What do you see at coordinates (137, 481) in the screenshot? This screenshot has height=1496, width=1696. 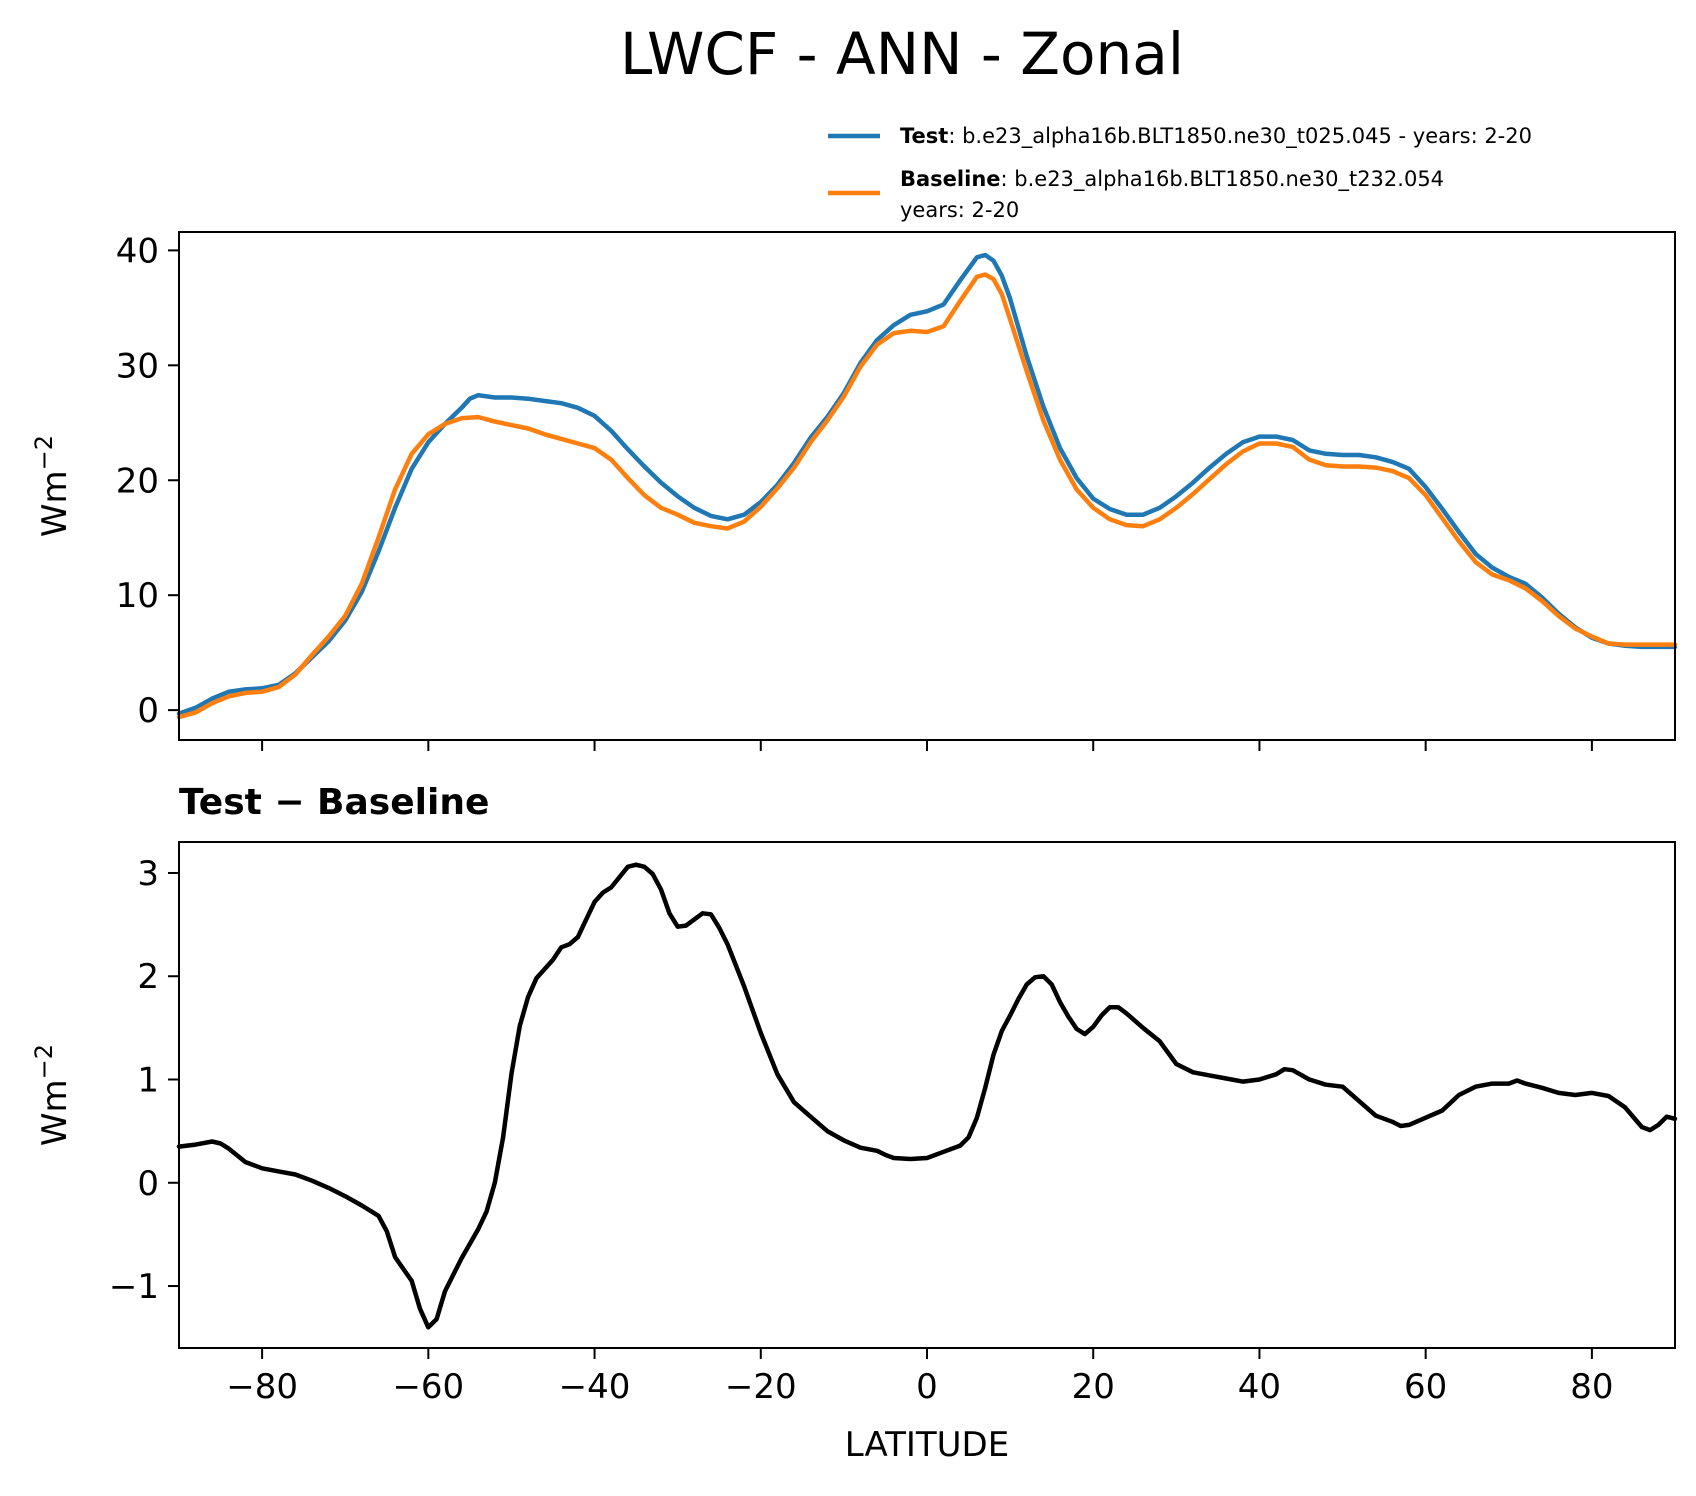 I see `top-y-tick-label: 20` at bounding box center [137, 481].